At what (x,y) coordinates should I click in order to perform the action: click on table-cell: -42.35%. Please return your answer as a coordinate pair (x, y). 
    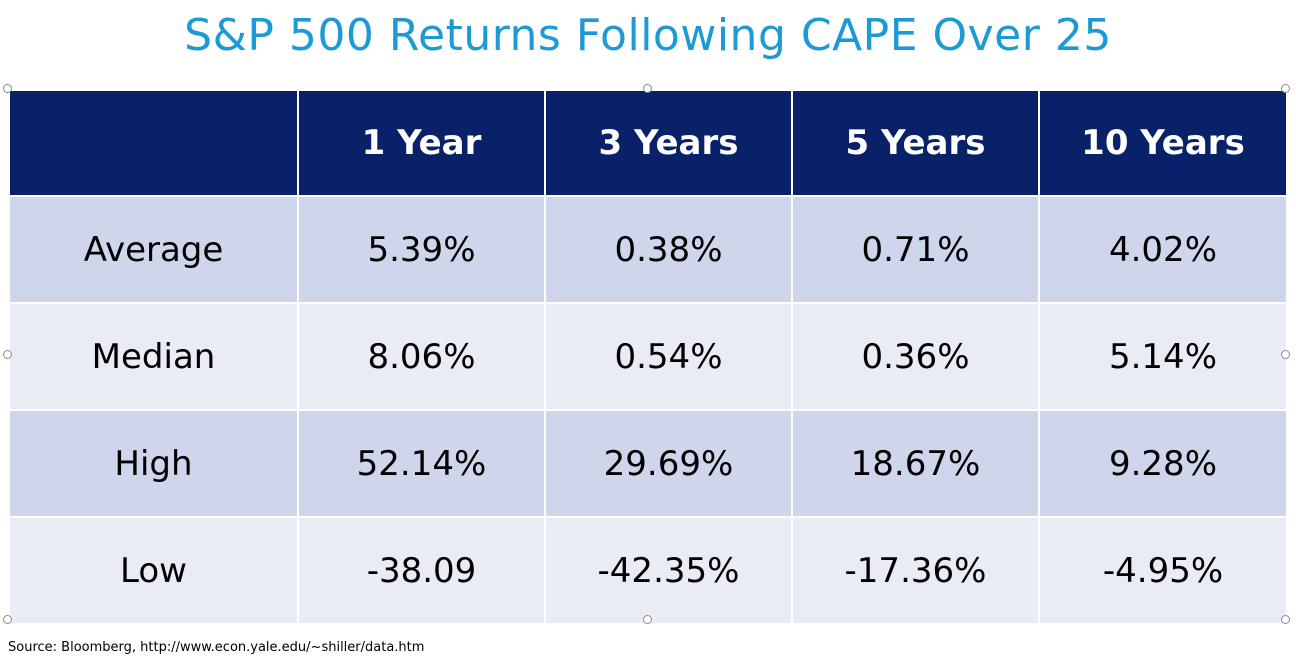
    Looking at the image, I should click on (668, 570).